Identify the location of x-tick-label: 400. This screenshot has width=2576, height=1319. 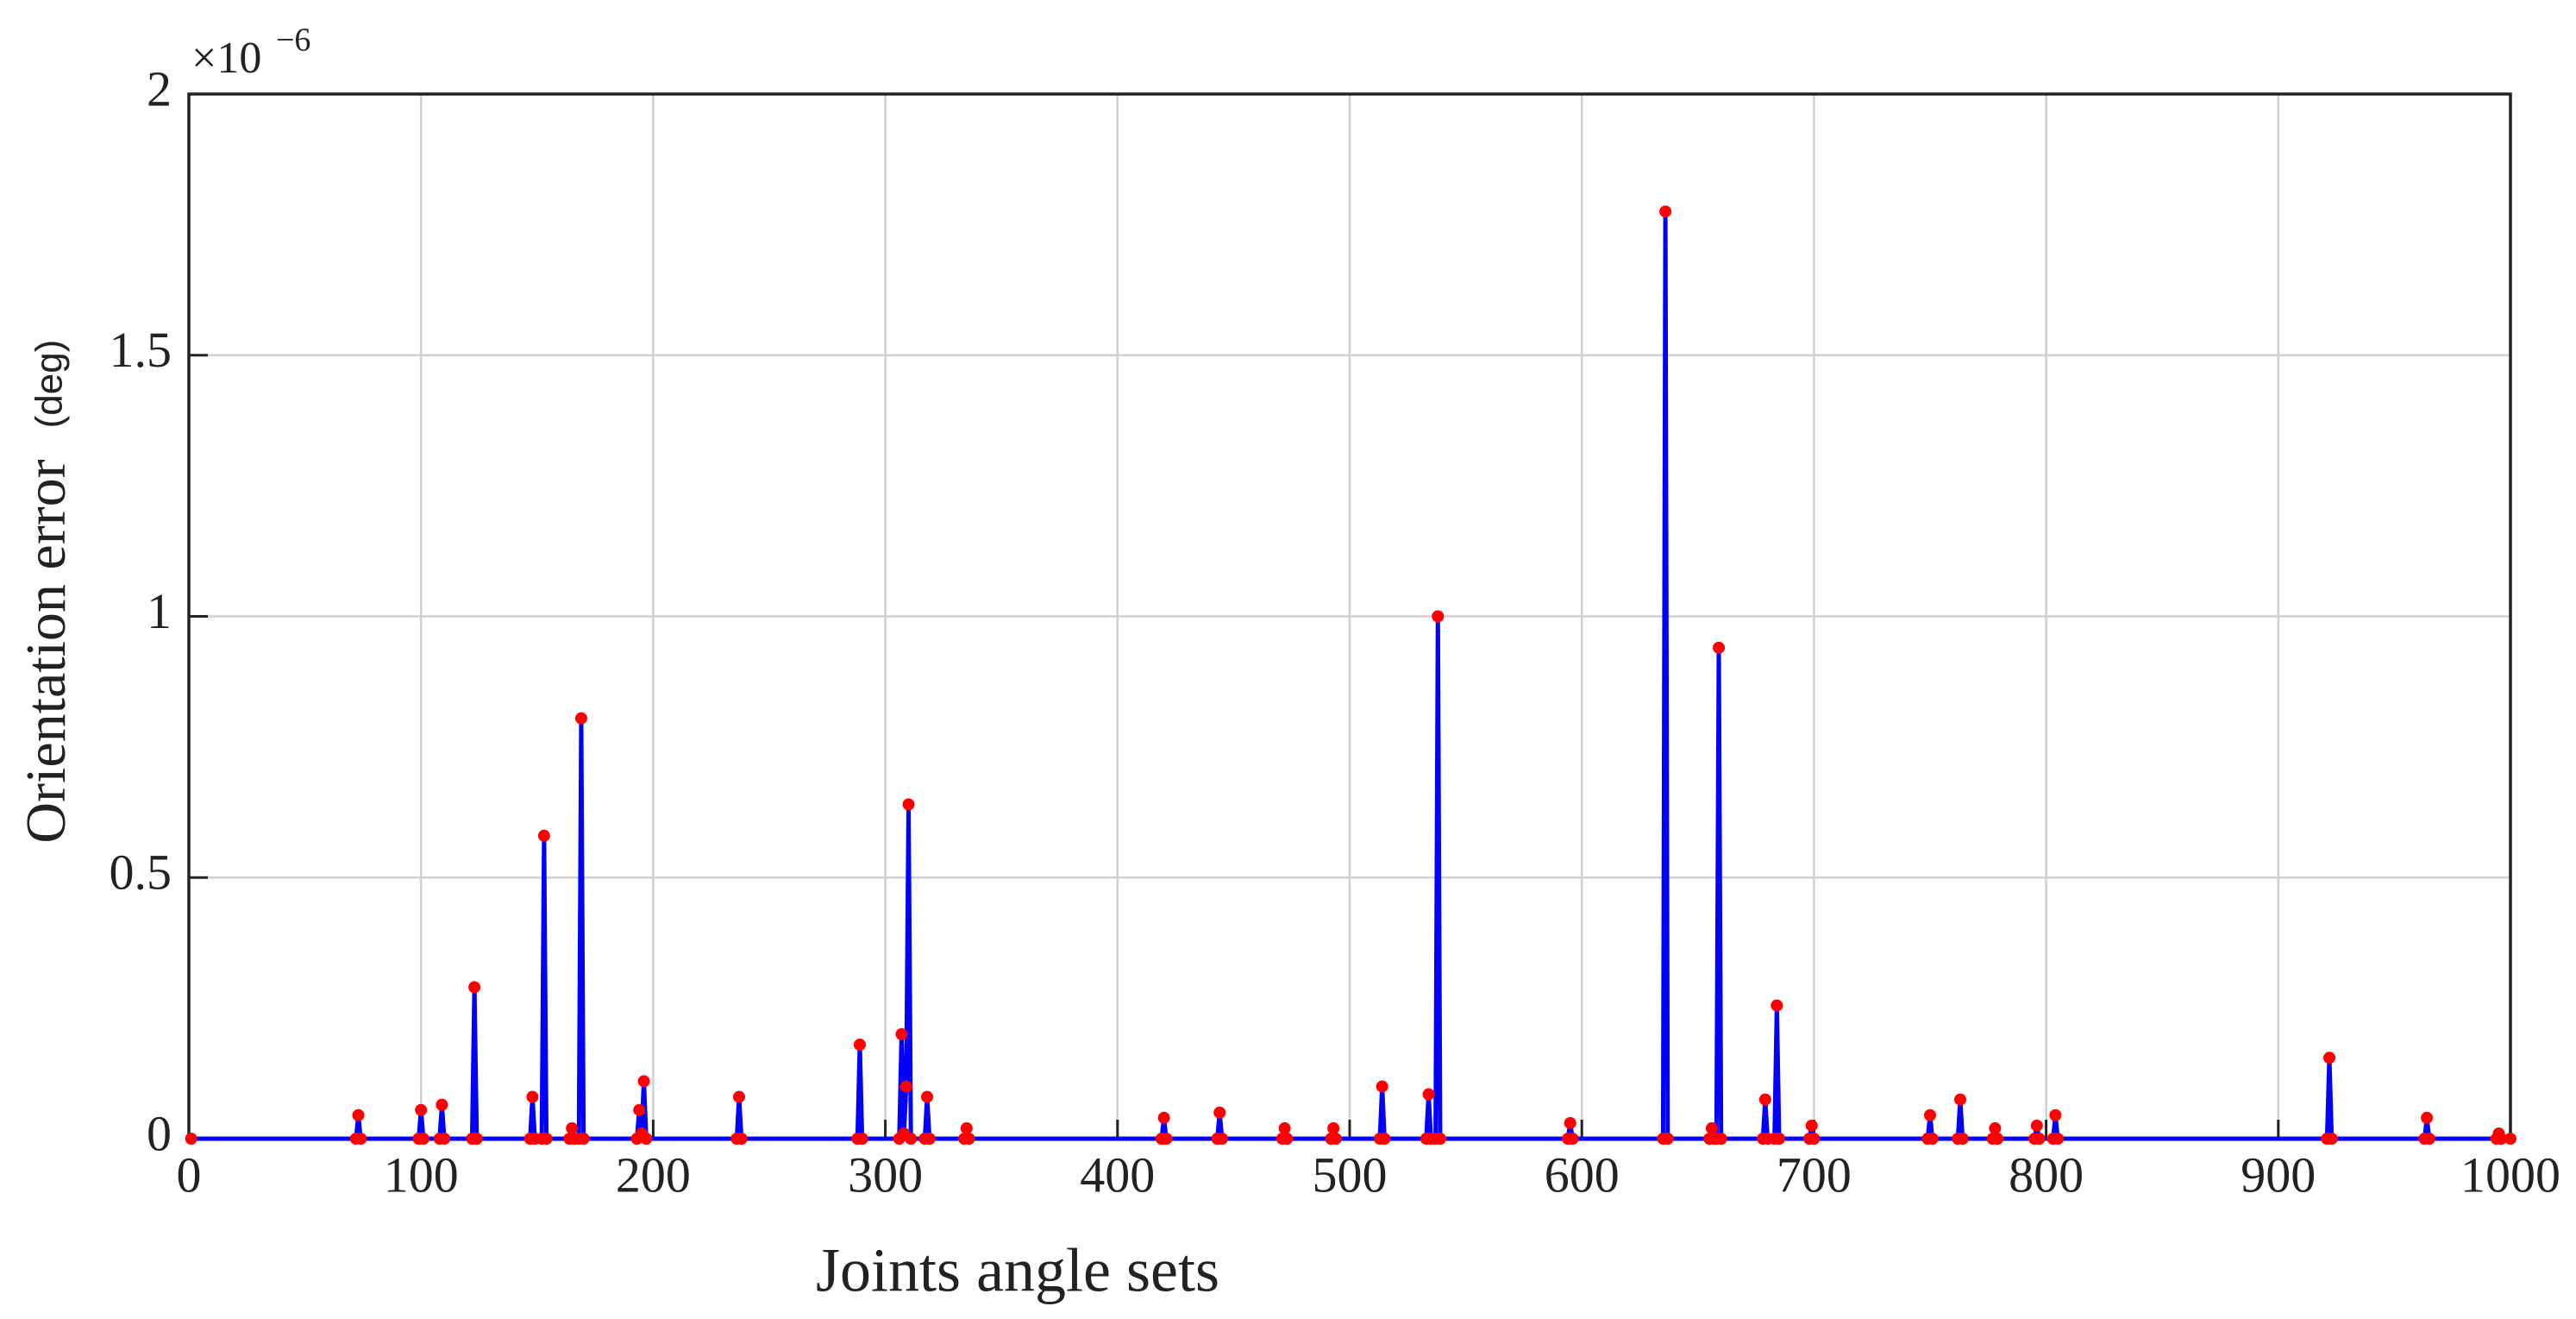
(1117, 1174).